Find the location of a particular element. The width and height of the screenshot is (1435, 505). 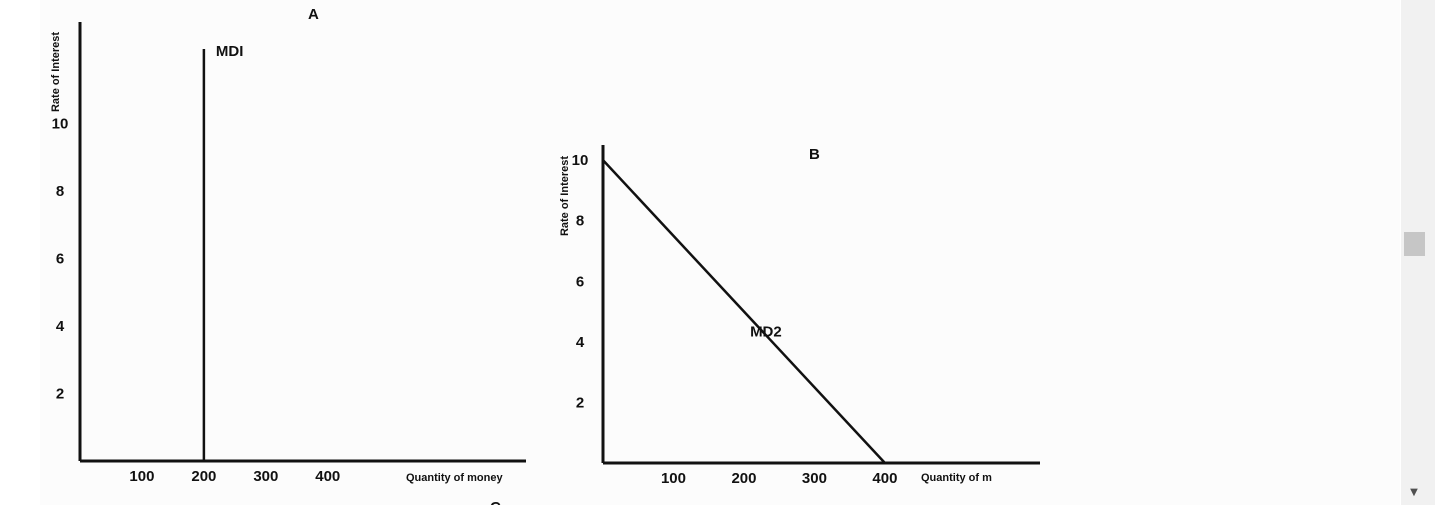

chart-a-title: A is located at coordinates (313, 14).